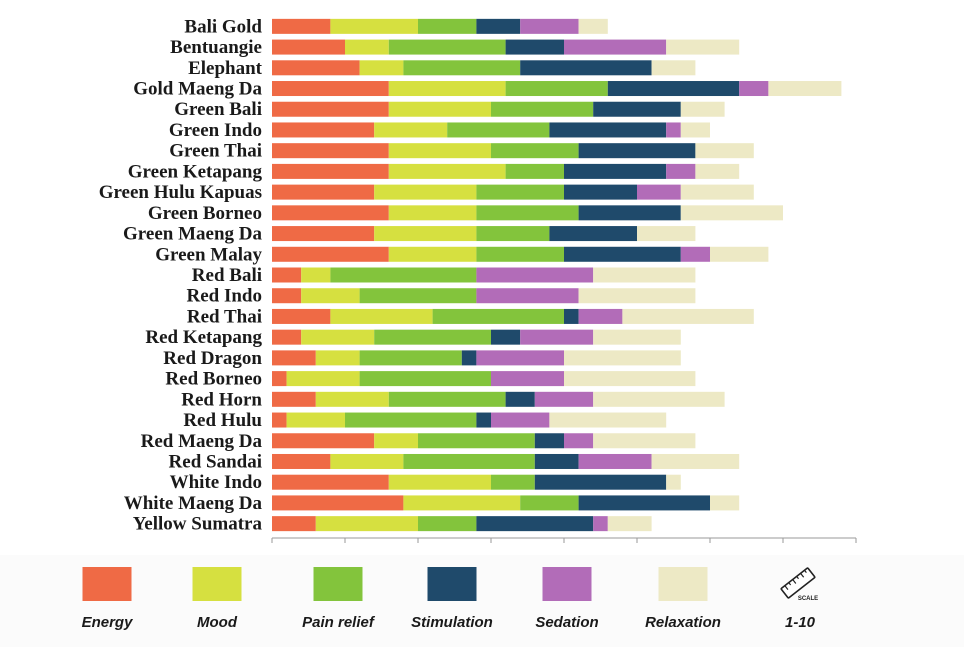 The image size is (964, 647). What do you see at coordinates (213, 379) in the screenshot?
I see `strain-label-red-borneo: Red Borneo` at bounding box center [213, 379].